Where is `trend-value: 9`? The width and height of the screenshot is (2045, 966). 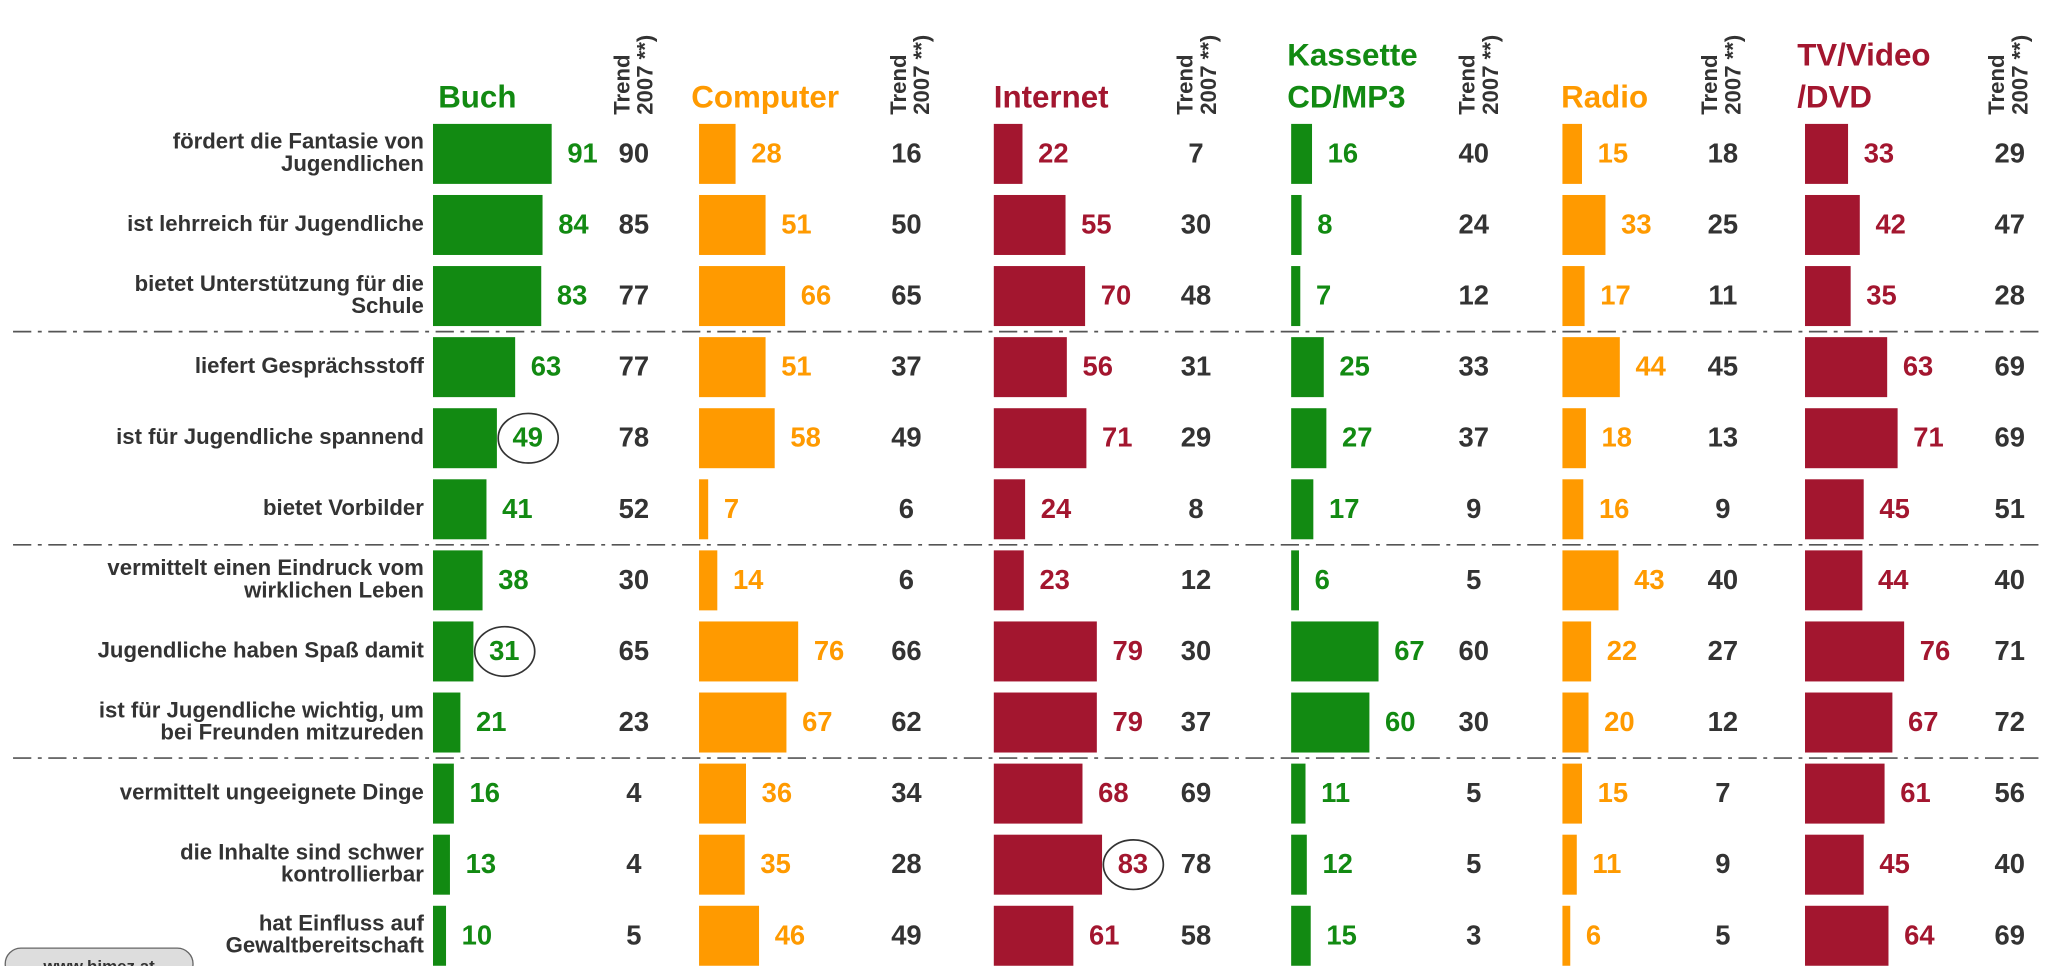
trend-value: 9 is located at coordinates (1473, 508).